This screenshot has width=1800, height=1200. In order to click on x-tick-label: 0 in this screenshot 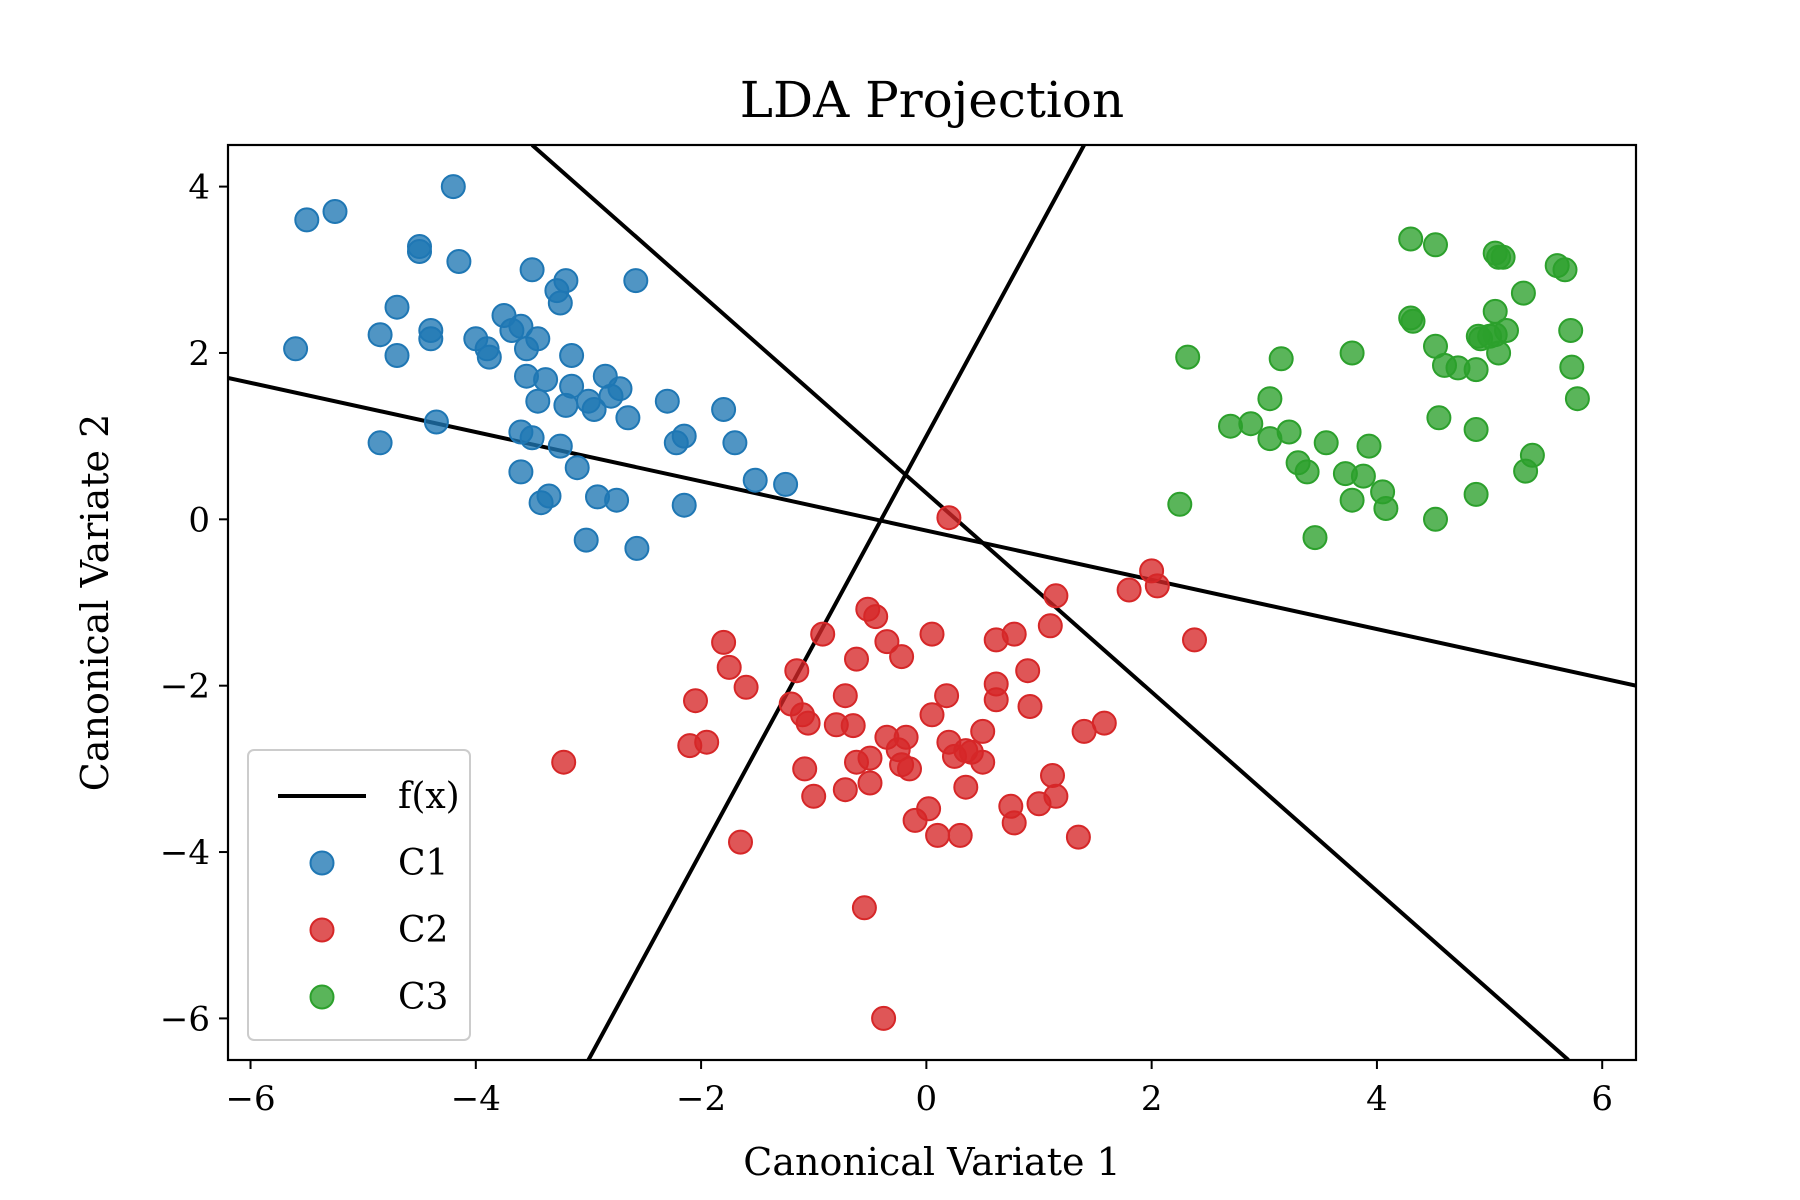, I will do `click(927, 1099)`.